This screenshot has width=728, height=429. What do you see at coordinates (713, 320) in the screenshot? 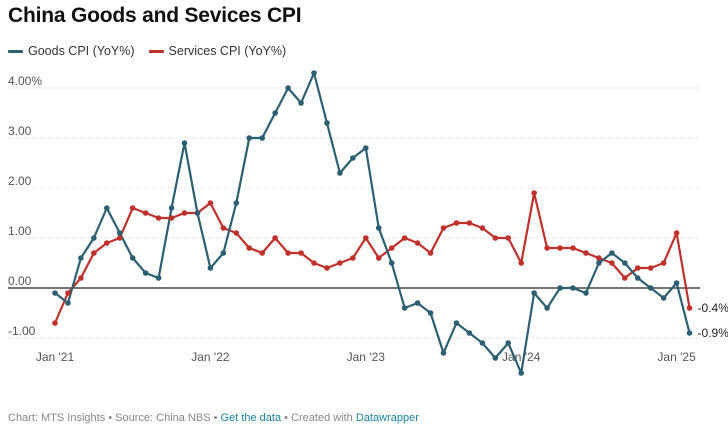
I see `end-labels: -0.4% -0.9%` at bounding box center [713, 320].